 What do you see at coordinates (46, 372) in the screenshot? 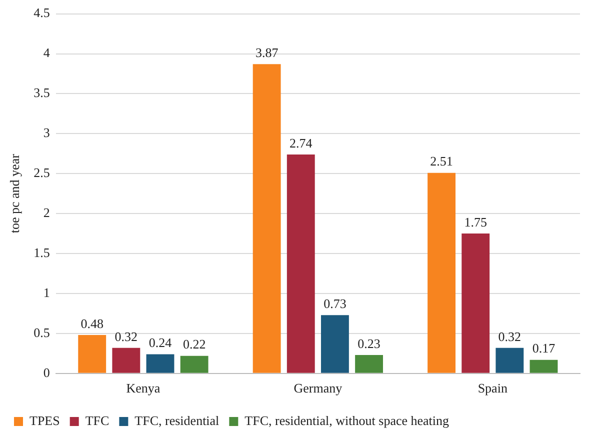
I see `y-tick-label: 0` at bounding box center [46, 372].